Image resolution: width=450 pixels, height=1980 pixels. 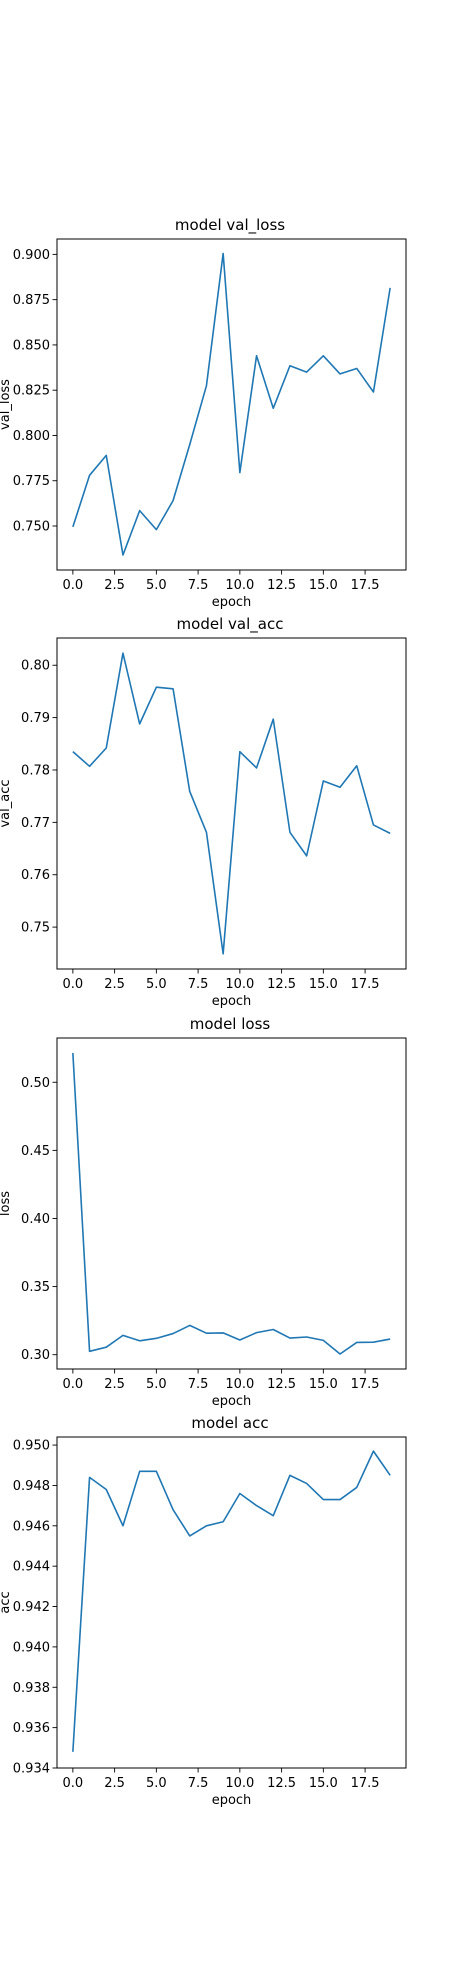 What do you see at coordinates (6, 803) in the screenshot?
I see `y-axis-label: val_acc` at bounding box center [6, 803].